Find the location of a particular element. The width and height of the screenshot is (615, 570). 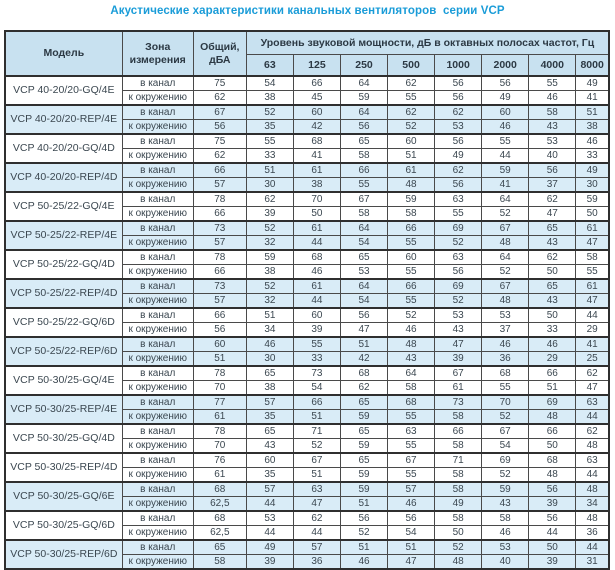

zone-cell: к окружению is located at coordinates (157, 446).